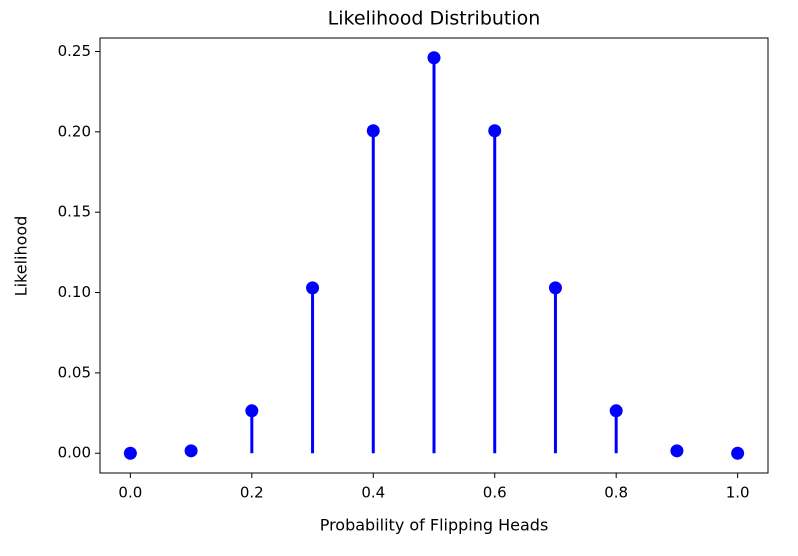  What do you see at coordinates (495, 493) in the screenshot?
I see `x-tick-label: 0.6` at bounding box center [495, 493].